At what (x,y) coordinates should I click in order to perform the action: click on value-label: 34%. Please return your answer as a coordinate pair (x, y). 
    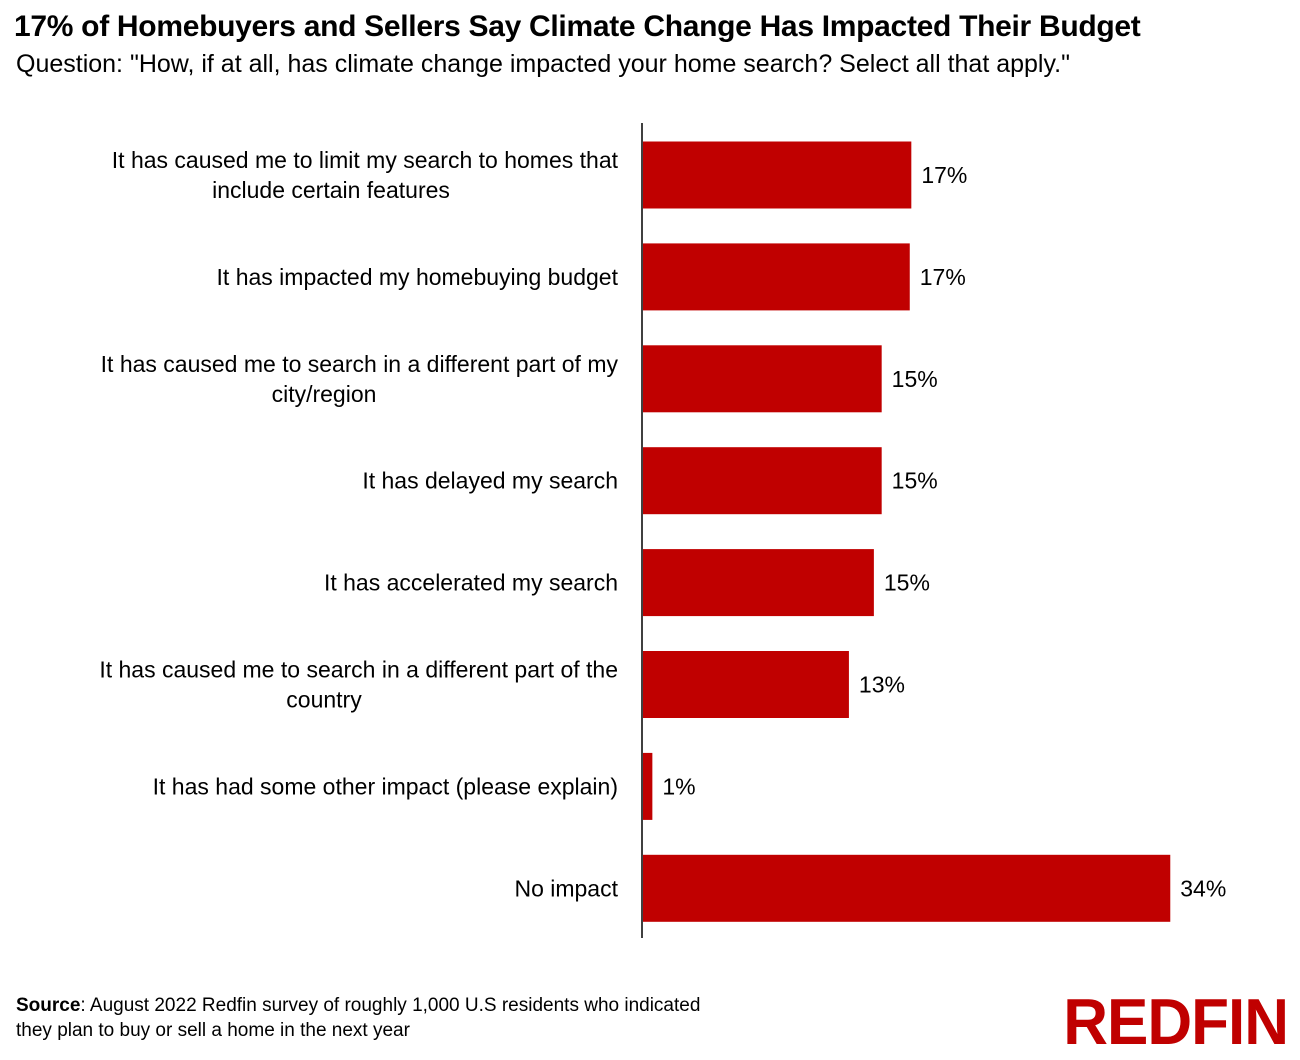
    Looking at the image, I should click on (1203, 888).